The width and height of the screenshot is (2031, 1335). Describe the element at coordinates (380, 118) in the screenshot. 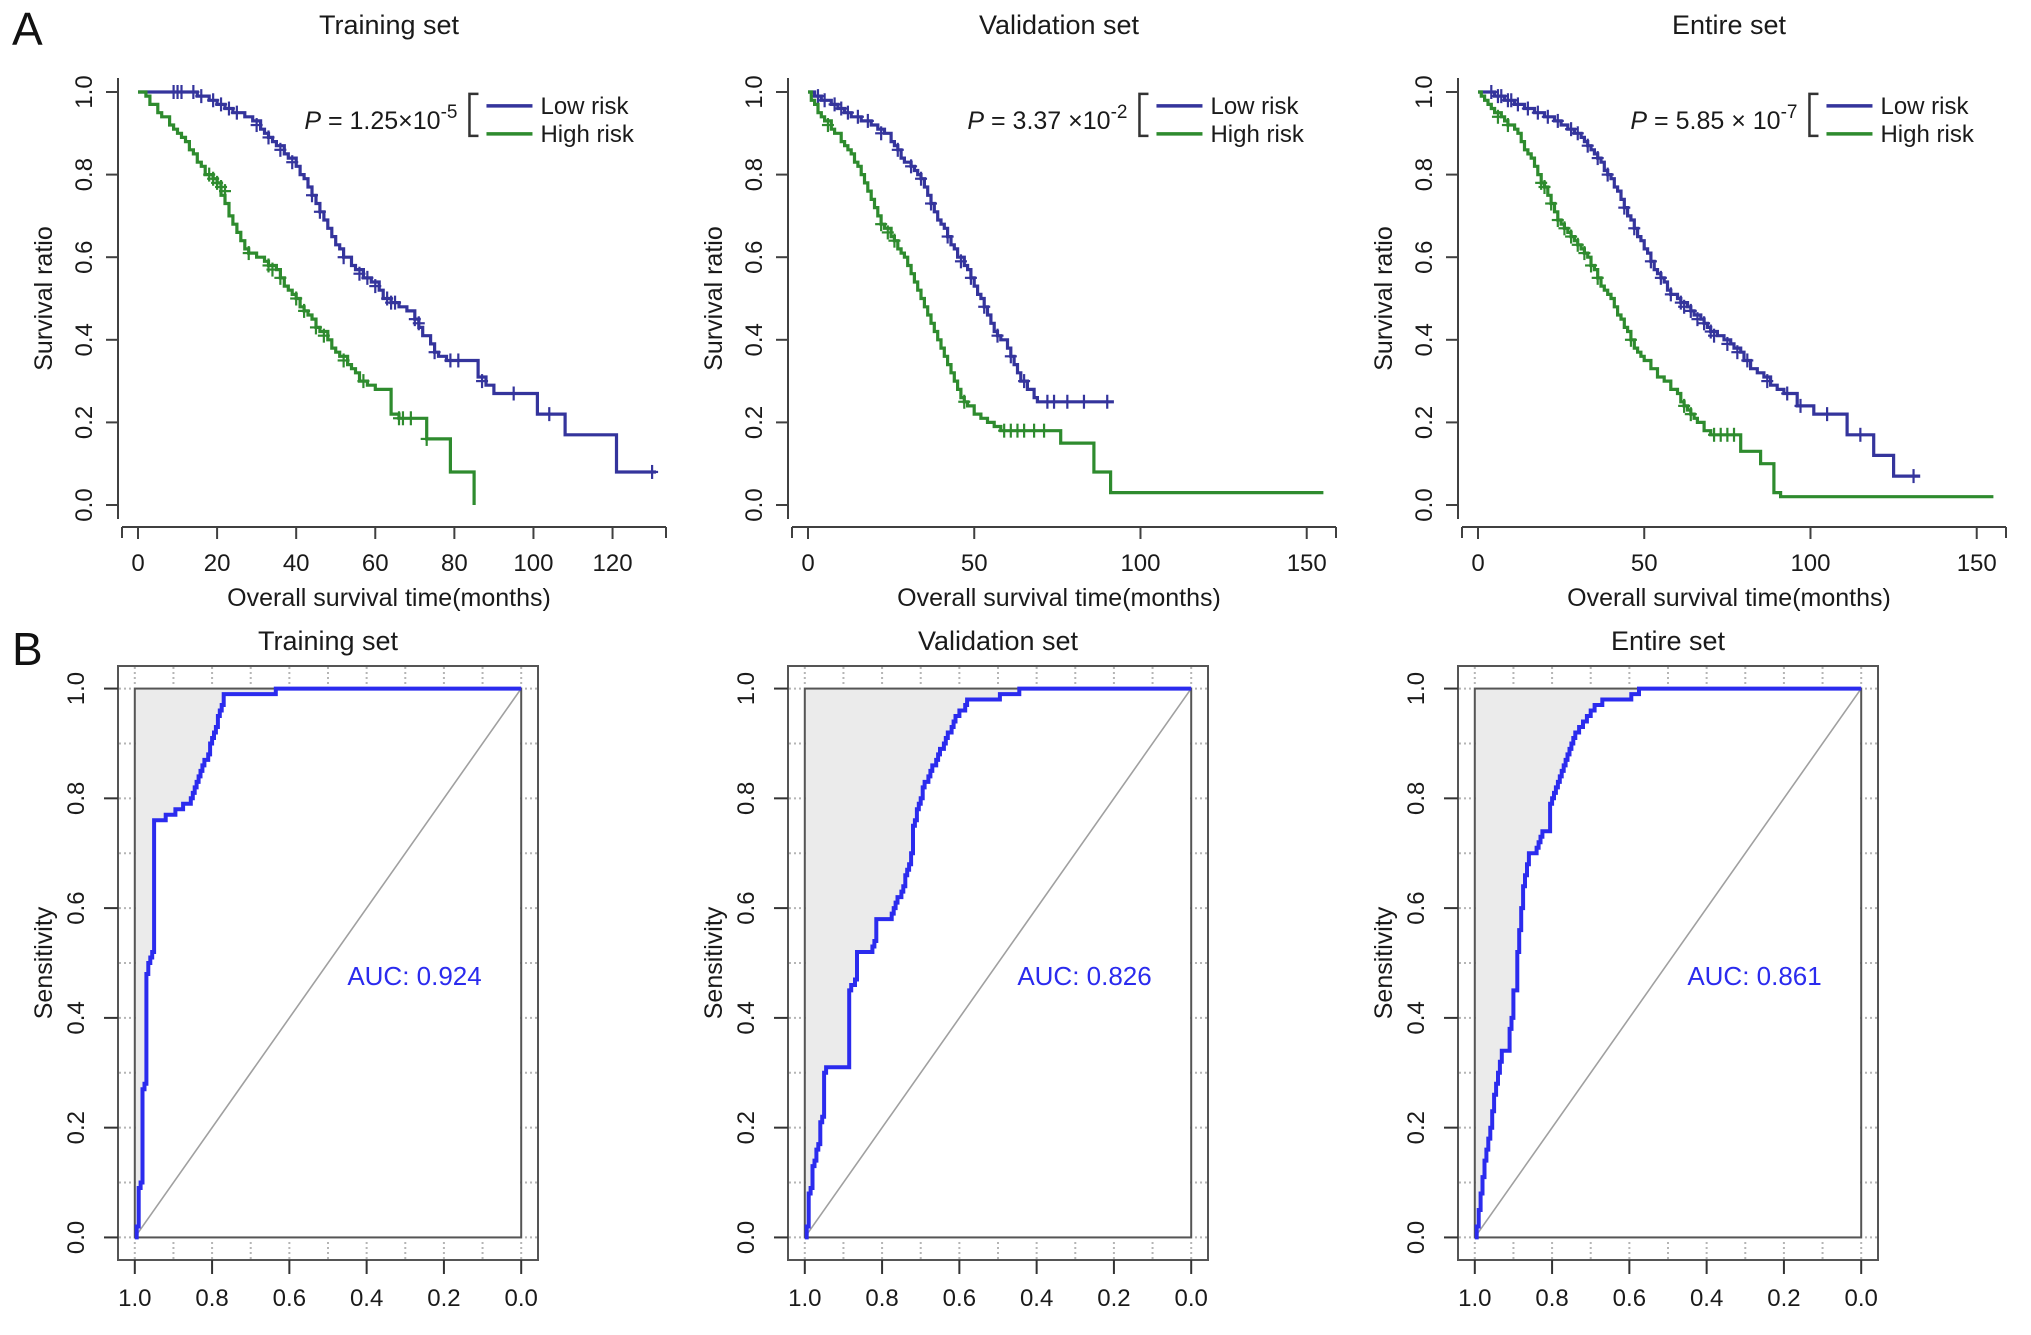

I see `p-value-label: P = 1.25×10-5` at that location.